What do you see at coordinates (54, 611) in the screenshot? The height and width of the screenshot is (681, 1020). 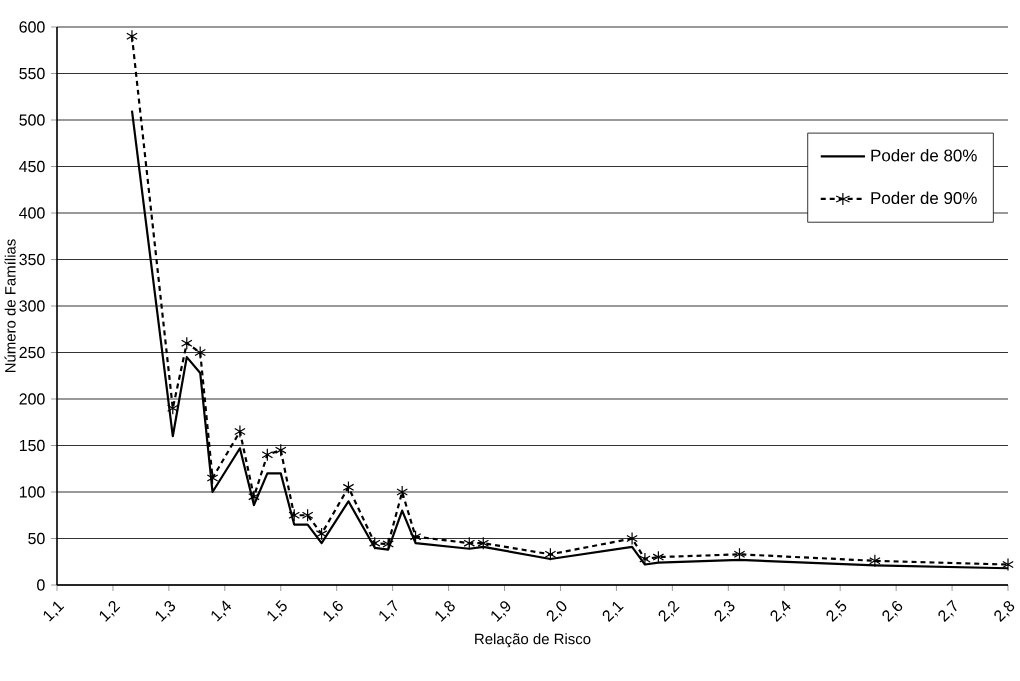 I see `x-tick-label: 1,1` at bounding box center [54, 611].